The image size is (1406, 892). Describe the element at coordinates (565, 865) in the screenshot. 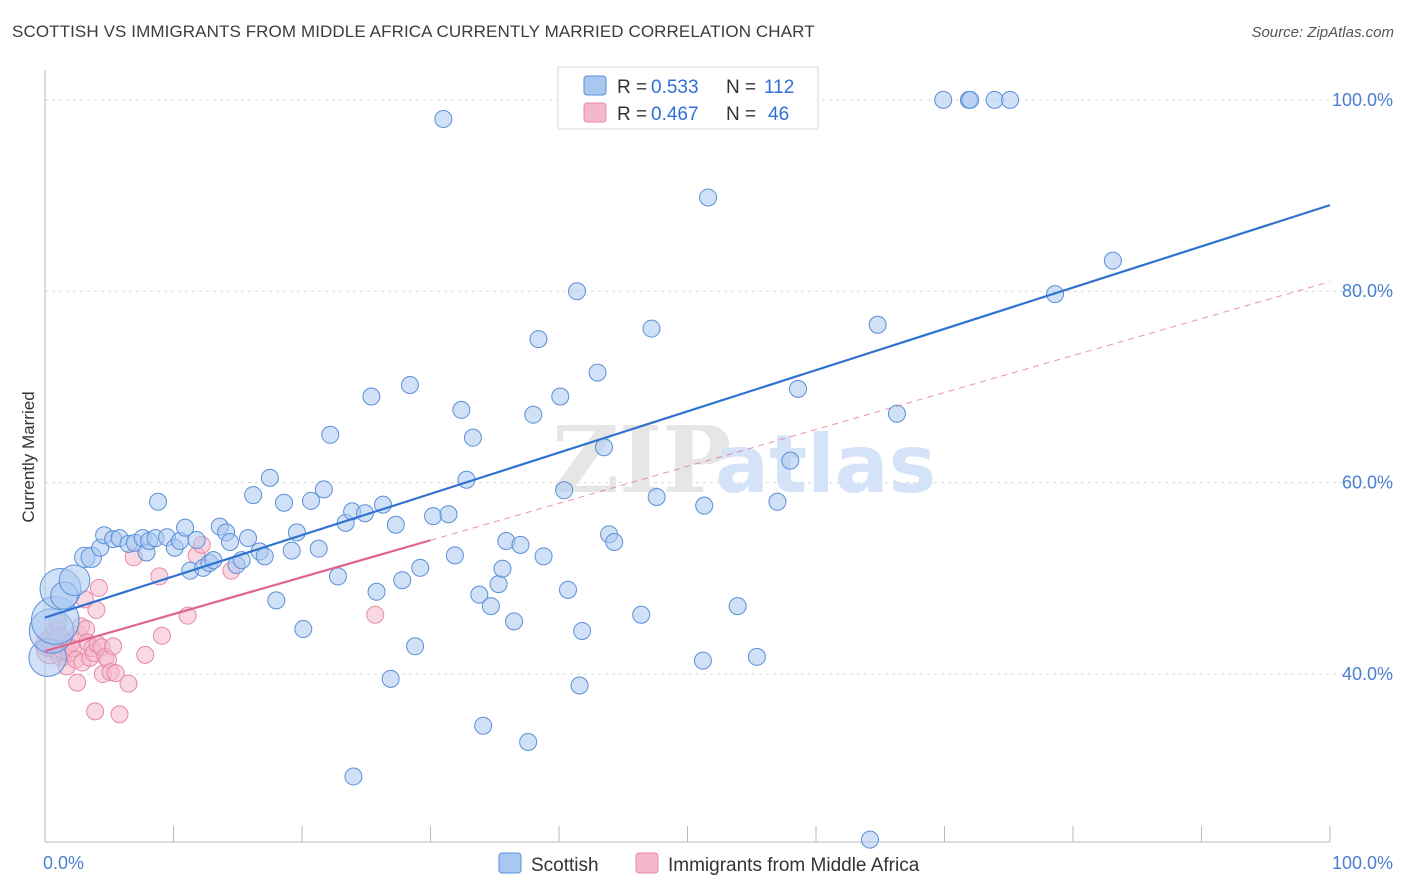

I see `bottom-legend-label-scottish: Scottish` at that location.